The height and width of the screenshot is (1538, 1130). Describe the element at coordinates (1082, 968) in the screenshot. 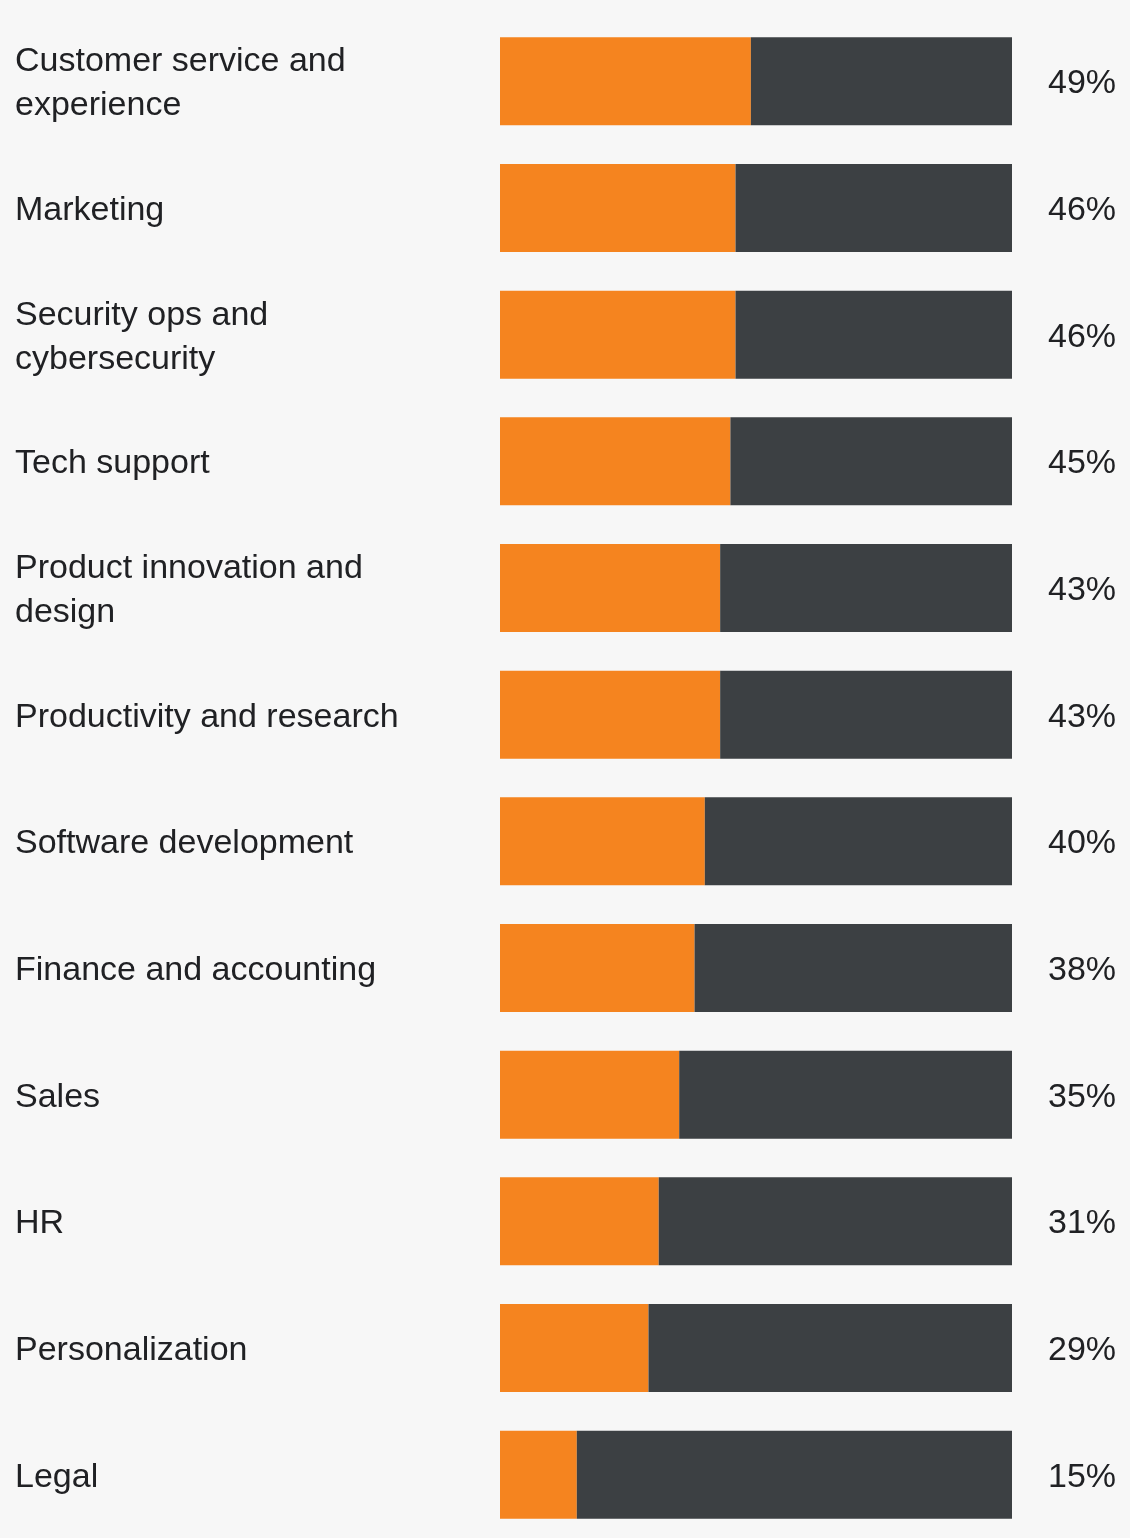

I see `data-label: 38%` at that location.